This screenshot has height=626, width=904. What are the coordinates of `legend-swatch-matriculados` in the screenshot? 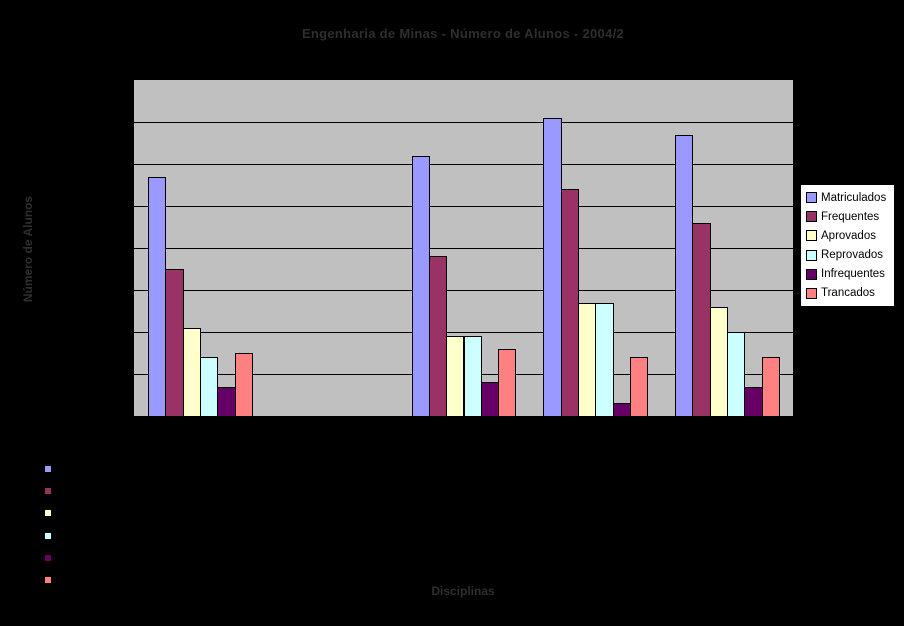 It's located at (811, 198).